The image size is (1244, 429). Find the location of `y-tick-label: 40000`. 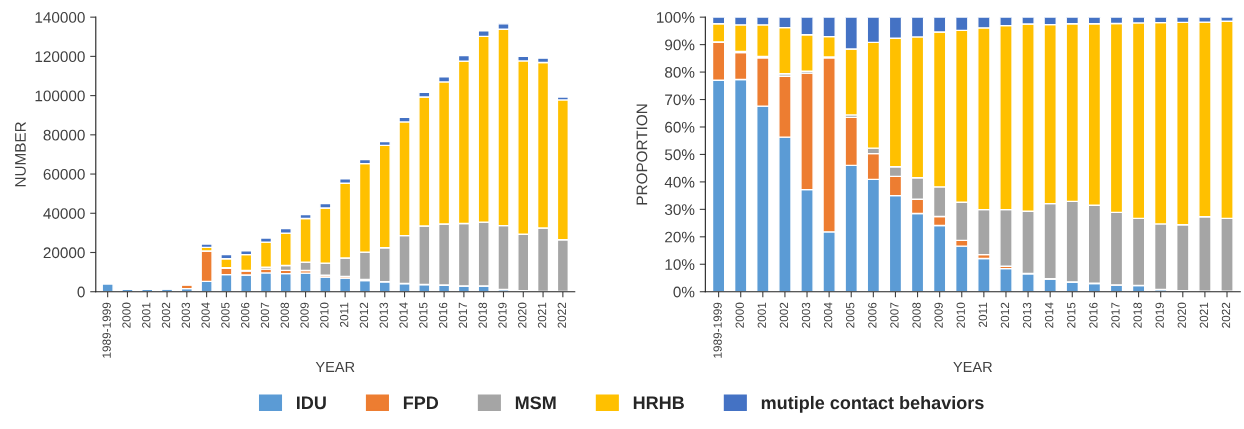

y-tick-label: 40000 is located at coordinates (64, 213).